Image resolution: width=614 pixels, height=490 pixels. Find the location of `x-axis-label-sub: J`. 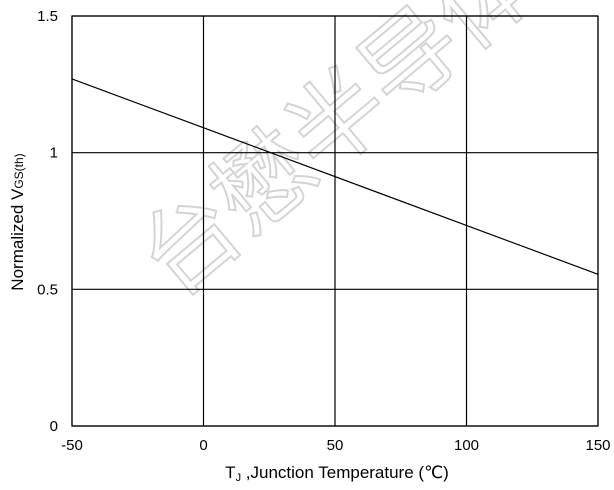

x-axis-label-sub: J is located at coordinates (239, 478).